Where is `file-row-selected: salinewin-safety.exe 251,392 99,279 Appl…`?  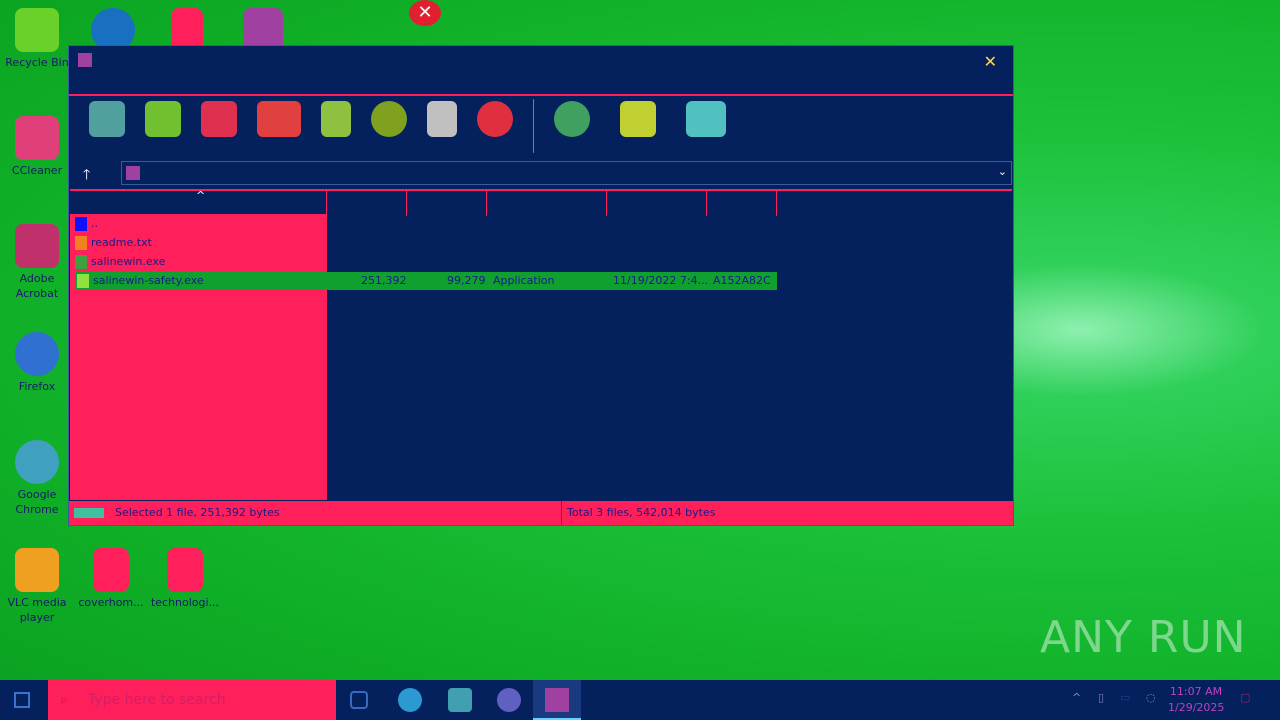 file-row-selected: salinewin-safety.exe 251,392 99,279 Appl… is located at coordinates (426, 281).